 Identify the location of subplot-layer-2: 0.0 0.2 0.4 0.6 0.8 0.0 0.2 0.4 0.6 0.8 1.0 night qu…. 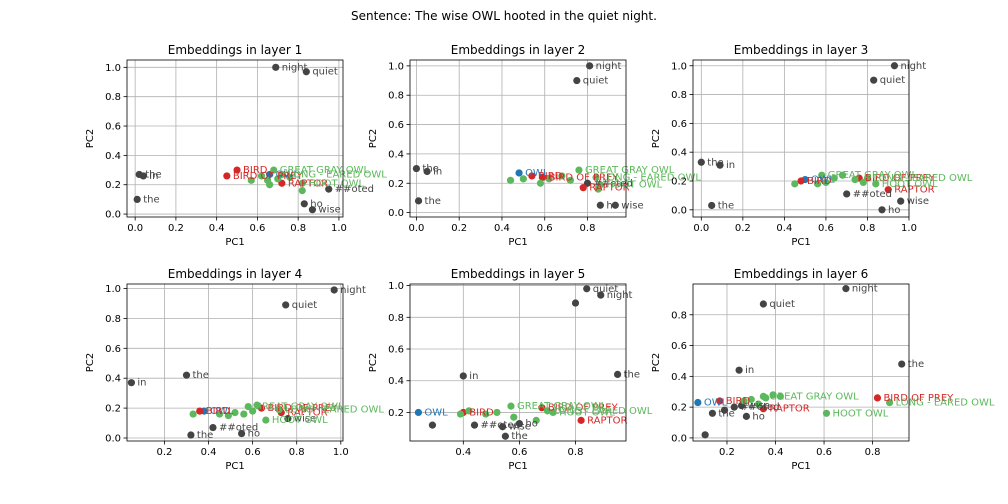
(534, 145).